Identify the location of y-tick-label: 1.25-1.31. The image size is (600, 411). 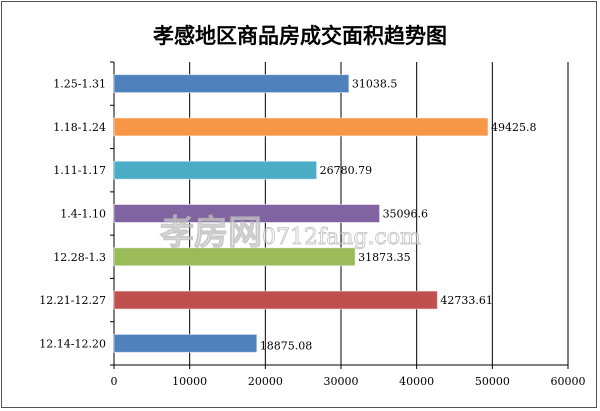
(79, 84).